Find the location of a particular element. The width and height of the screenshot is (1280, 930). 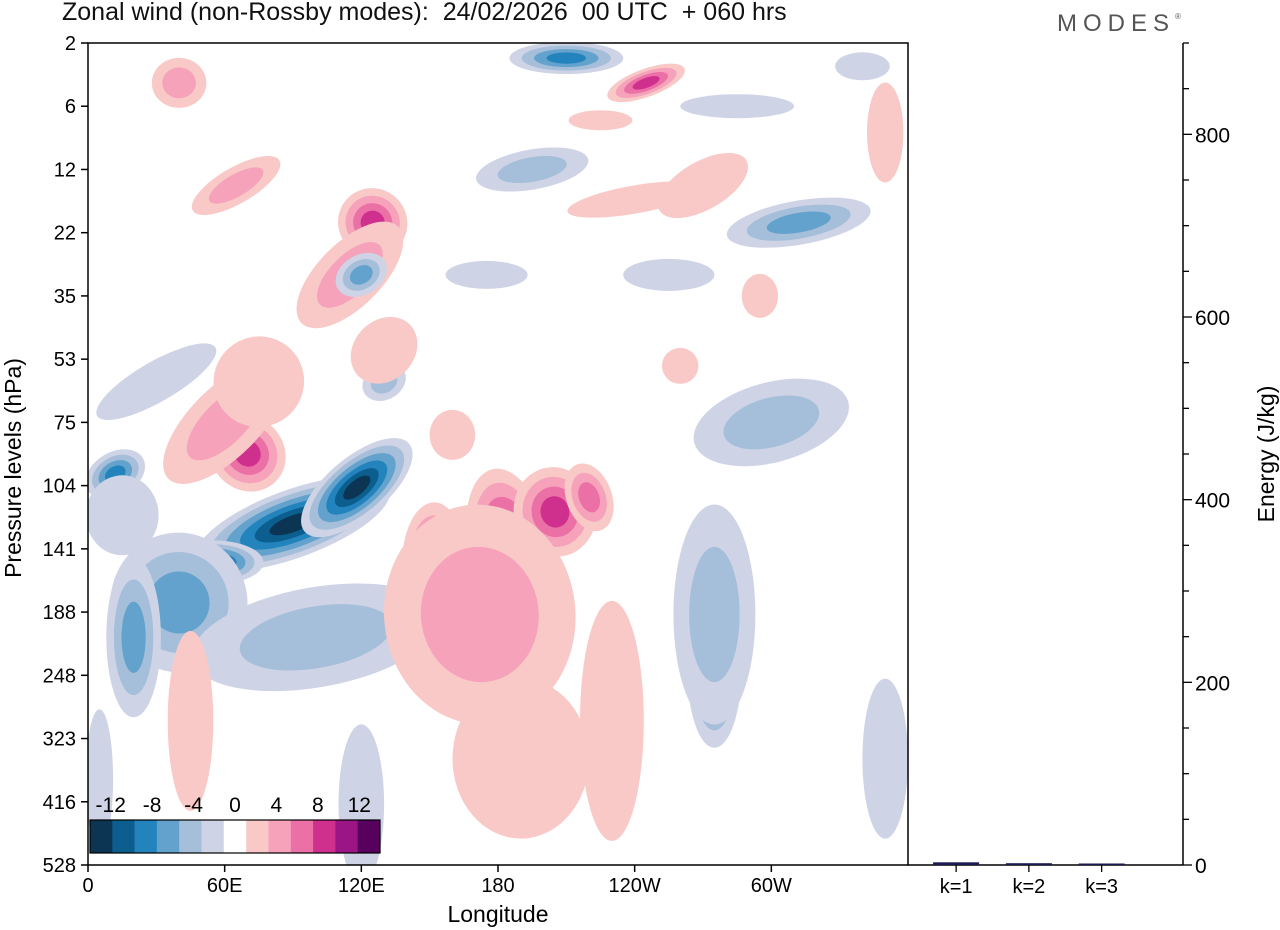

logo-text: MODES is located at coordinates (1116, 23).